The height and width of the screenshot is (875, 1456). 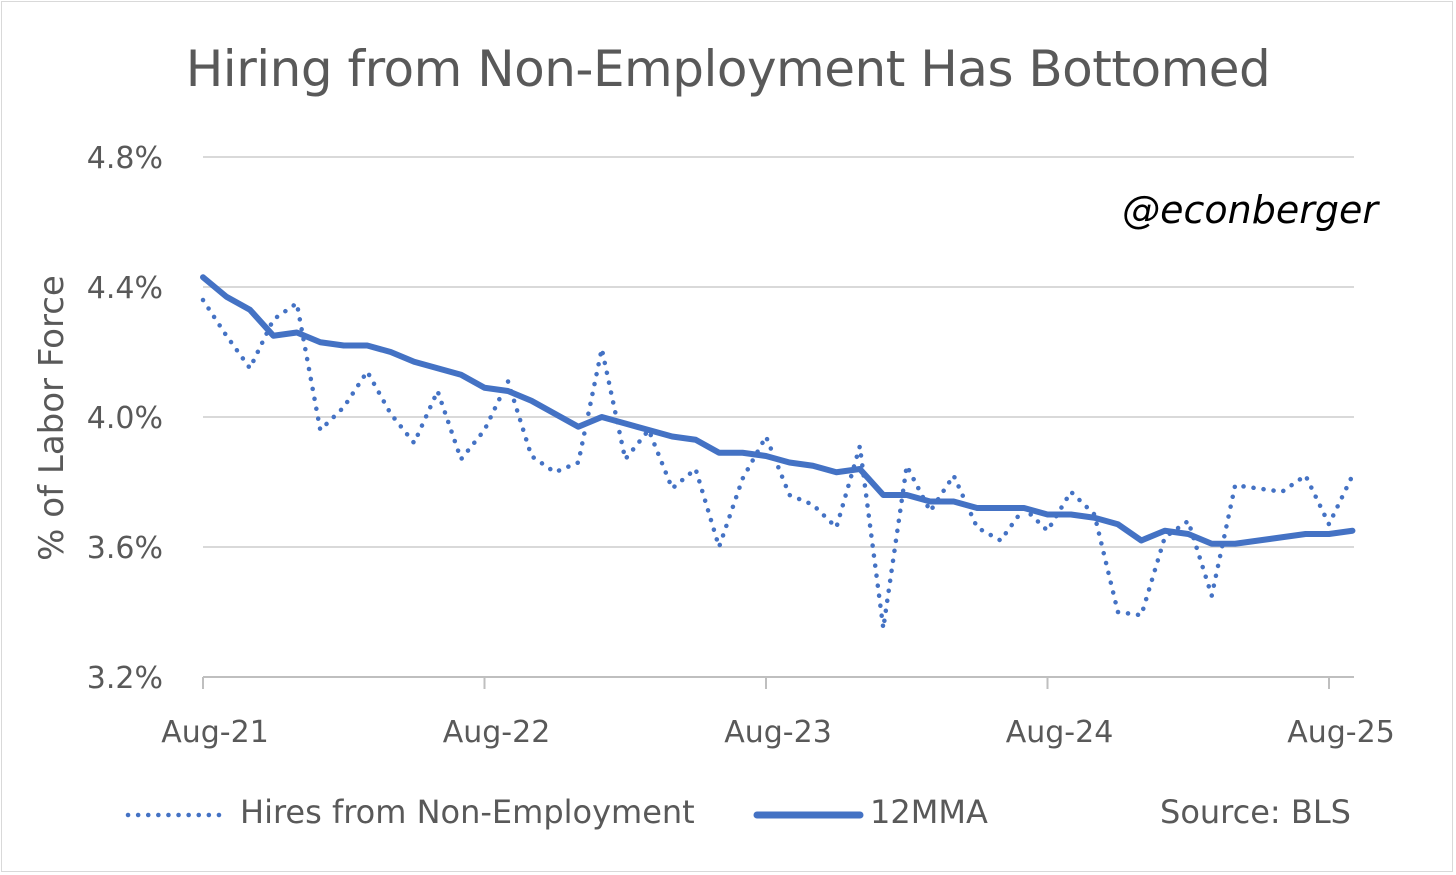 What do you see at coordinates (778, 682) in the screenshot?
I see `x-axis` at bounding box center [778, 682].